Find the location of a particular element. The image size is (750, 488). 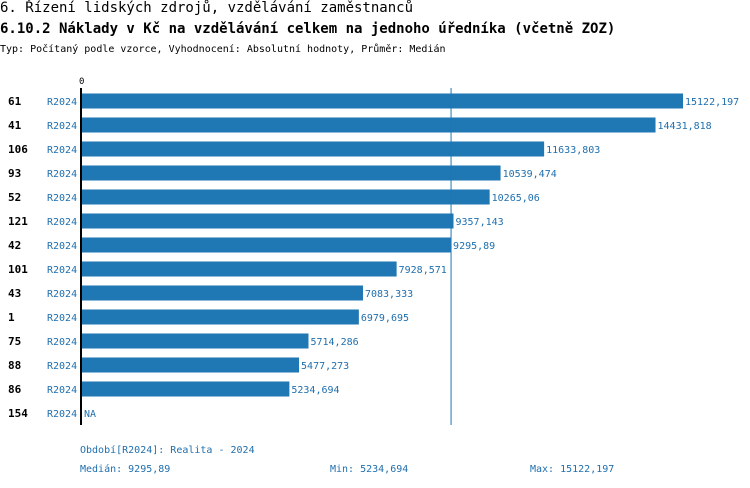

row-id-label: 88 is located at coordinates (14, 365).